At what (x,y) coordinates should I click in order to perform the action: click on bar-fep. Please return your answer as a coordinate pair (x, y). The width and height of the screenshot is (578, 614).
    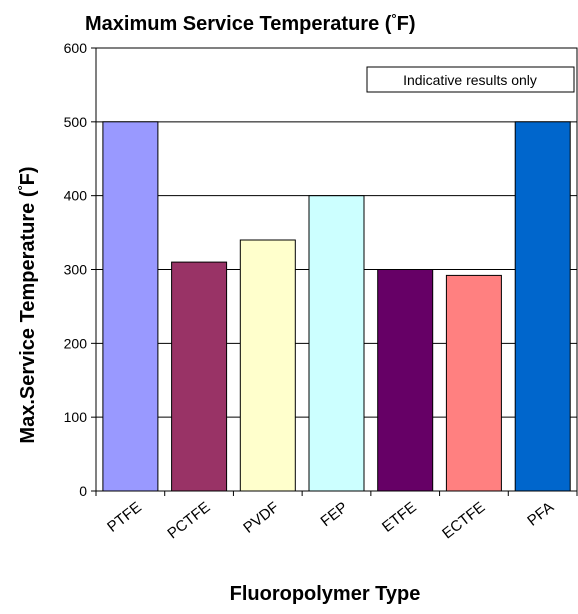
    Looking at the image, I should click on (336, 343).